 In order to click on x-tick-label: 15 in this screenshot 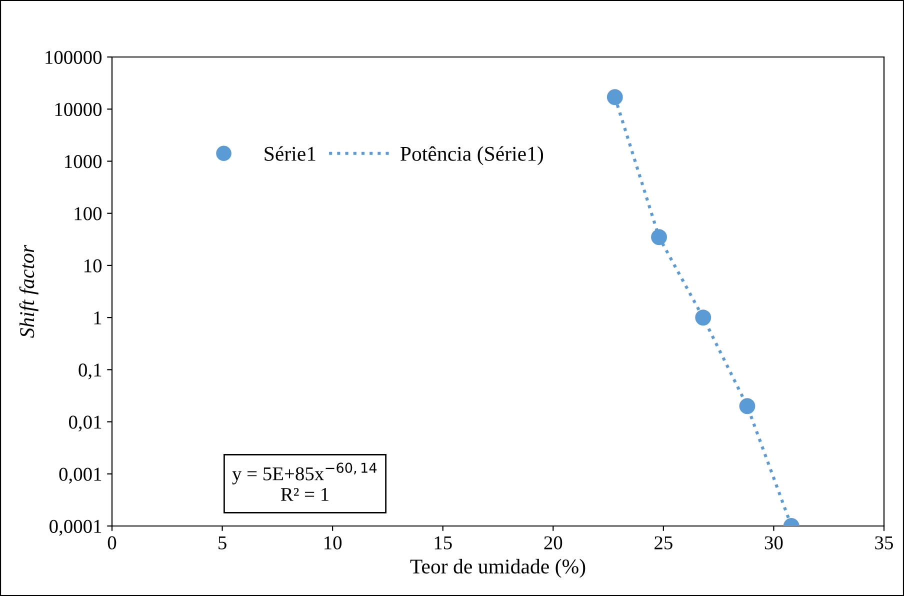, I will do `click(443, 543)`.